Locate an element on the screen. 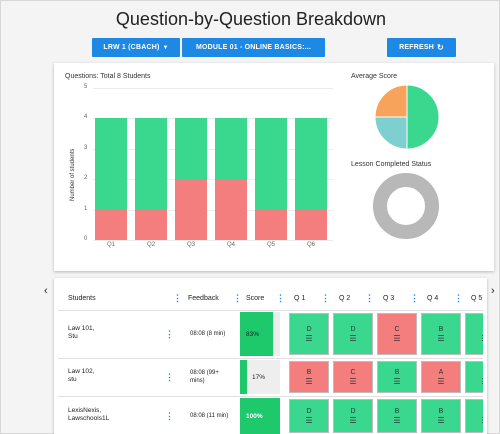 This screenshot has width=500, height=434. student-name: LexisNexis, Lawschools1L is located at coordinates (88, 415).